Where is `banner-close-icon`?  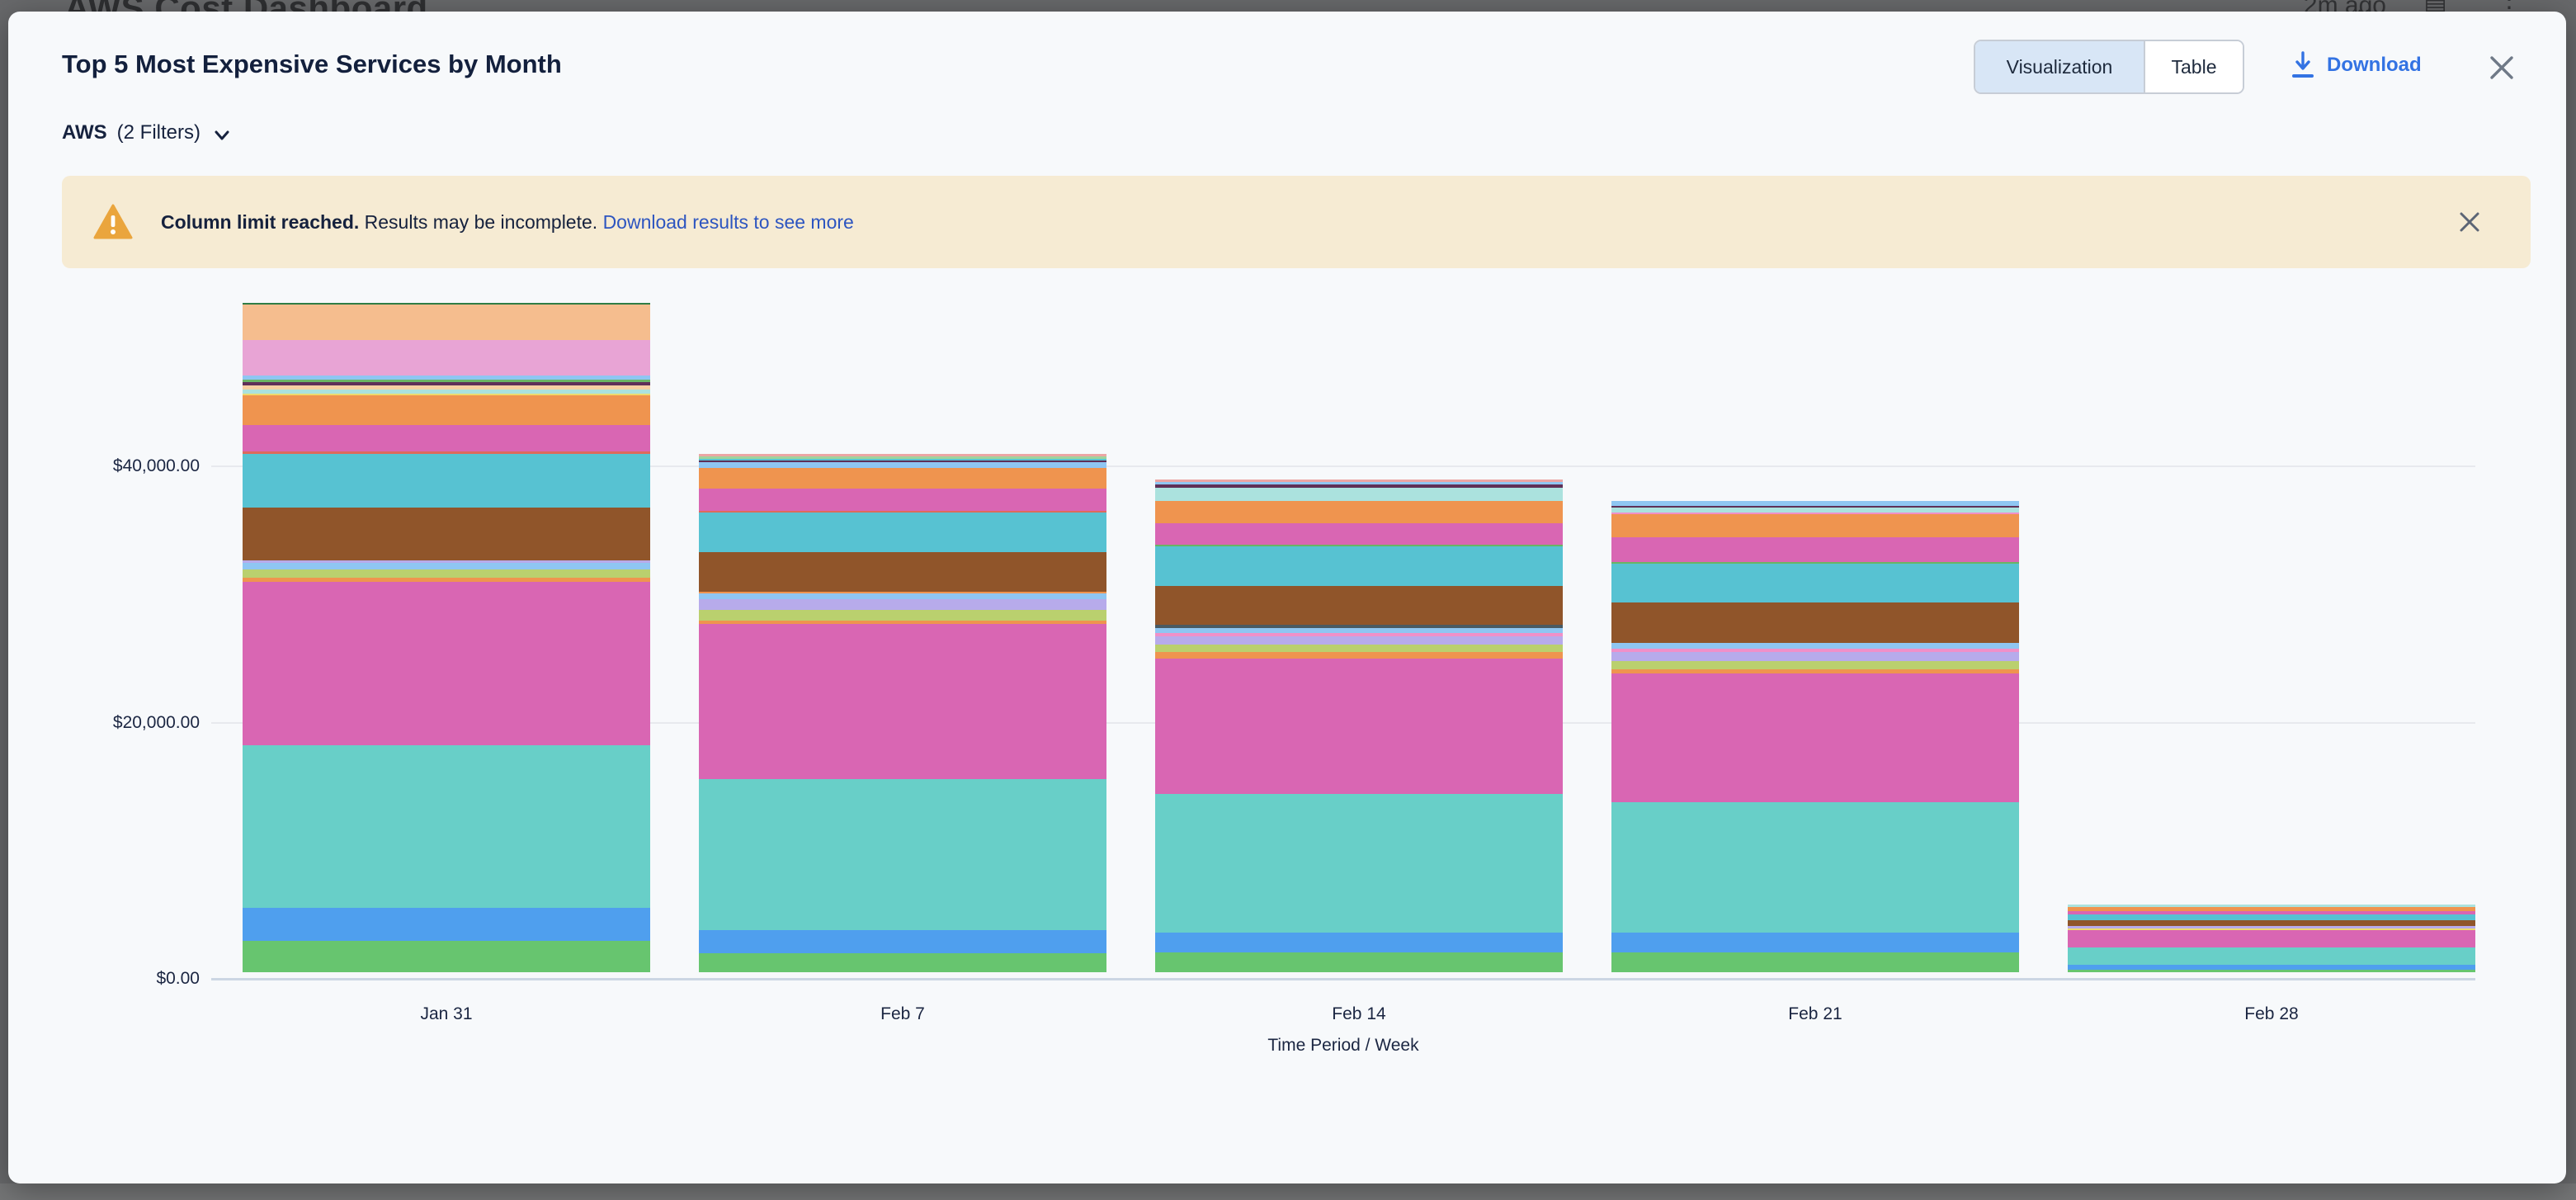
banner-close-icon is located at coordinates (2469, 222).